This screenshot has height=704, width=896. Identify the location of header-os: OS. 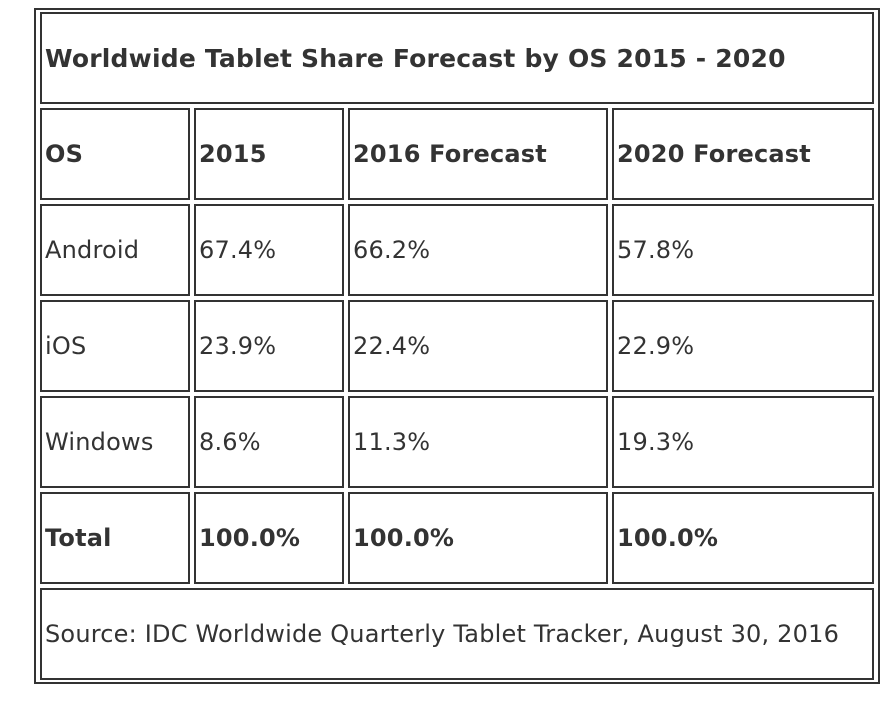
(115, 154).